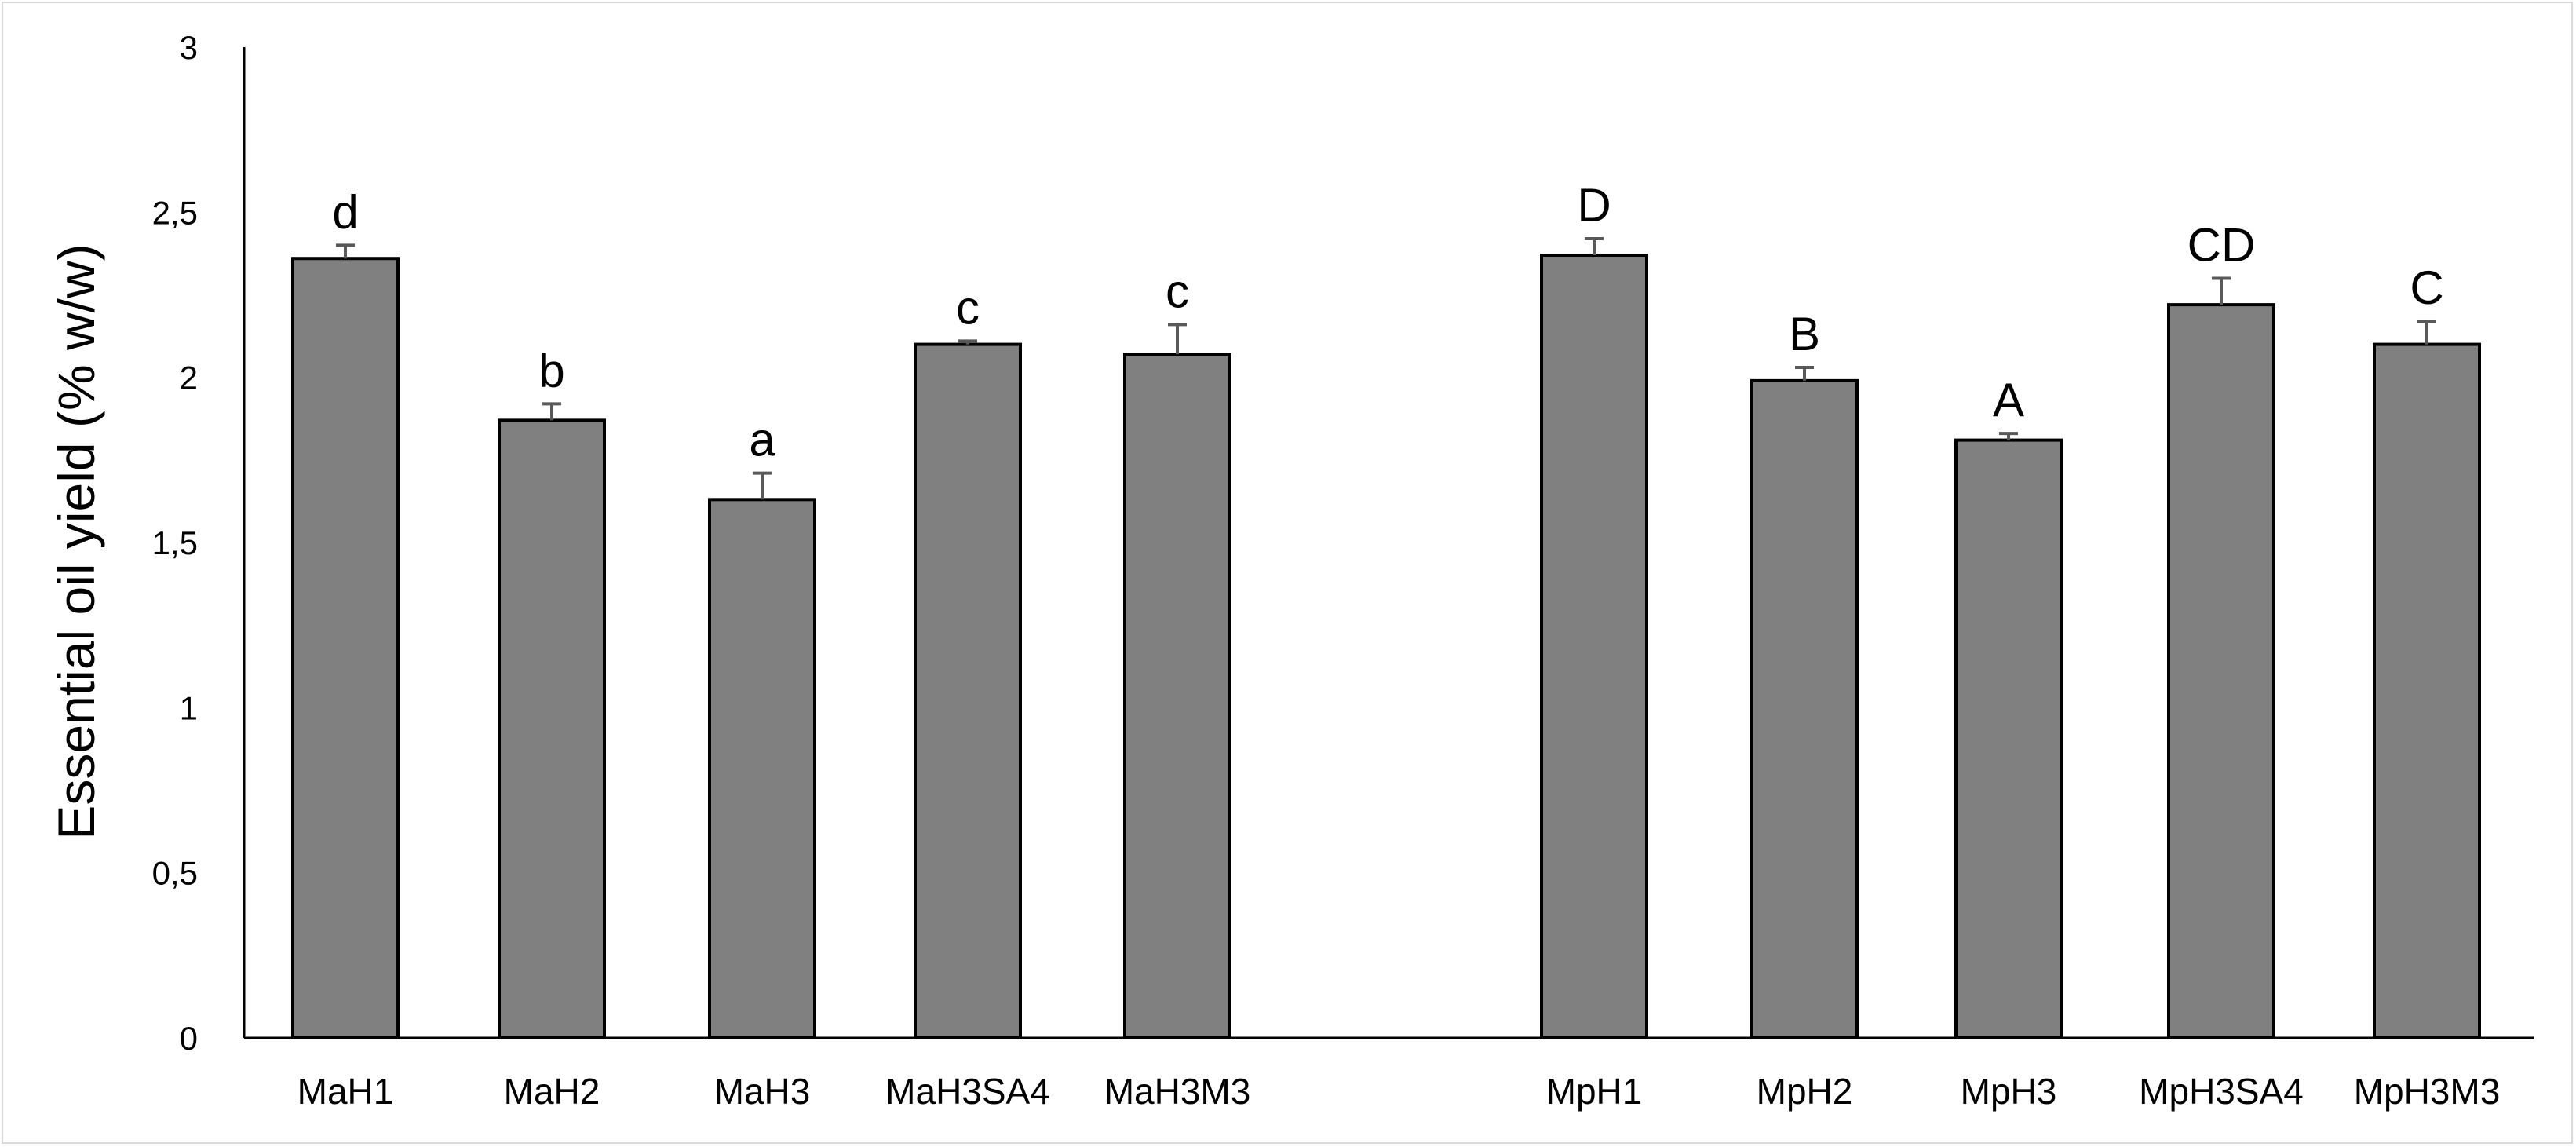 The height and width of the screenshot is (1147, 2576). What do you see at coordinates (967, 1091) in the screenshot?
I see `category-label: MaH3SA4` at bounding box center [967, 1091].